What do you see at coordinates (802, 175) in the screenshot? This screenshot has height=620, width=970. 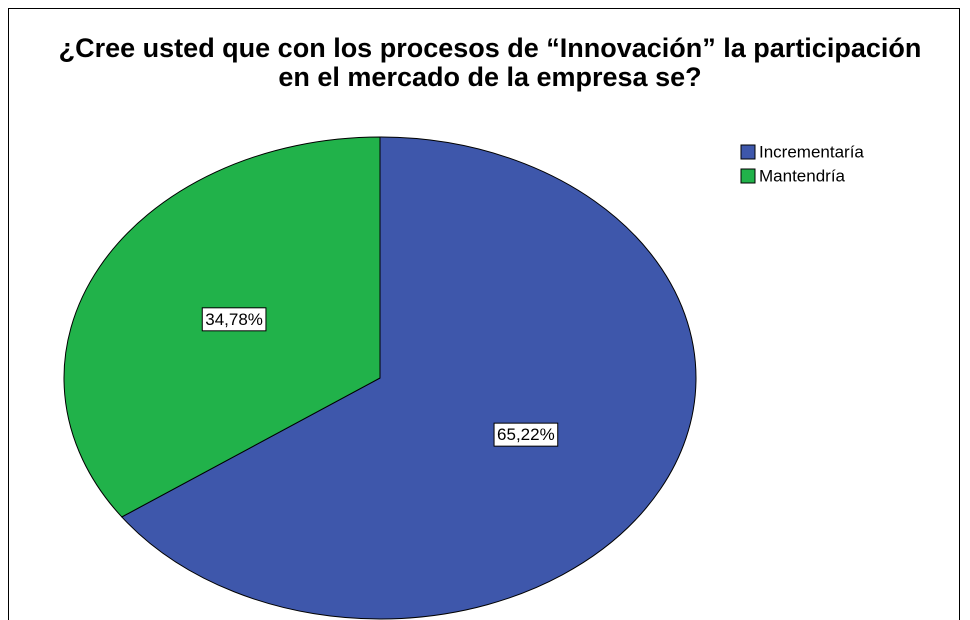 I see `legend-label: Mantendría` at bounding box center [802, 175].